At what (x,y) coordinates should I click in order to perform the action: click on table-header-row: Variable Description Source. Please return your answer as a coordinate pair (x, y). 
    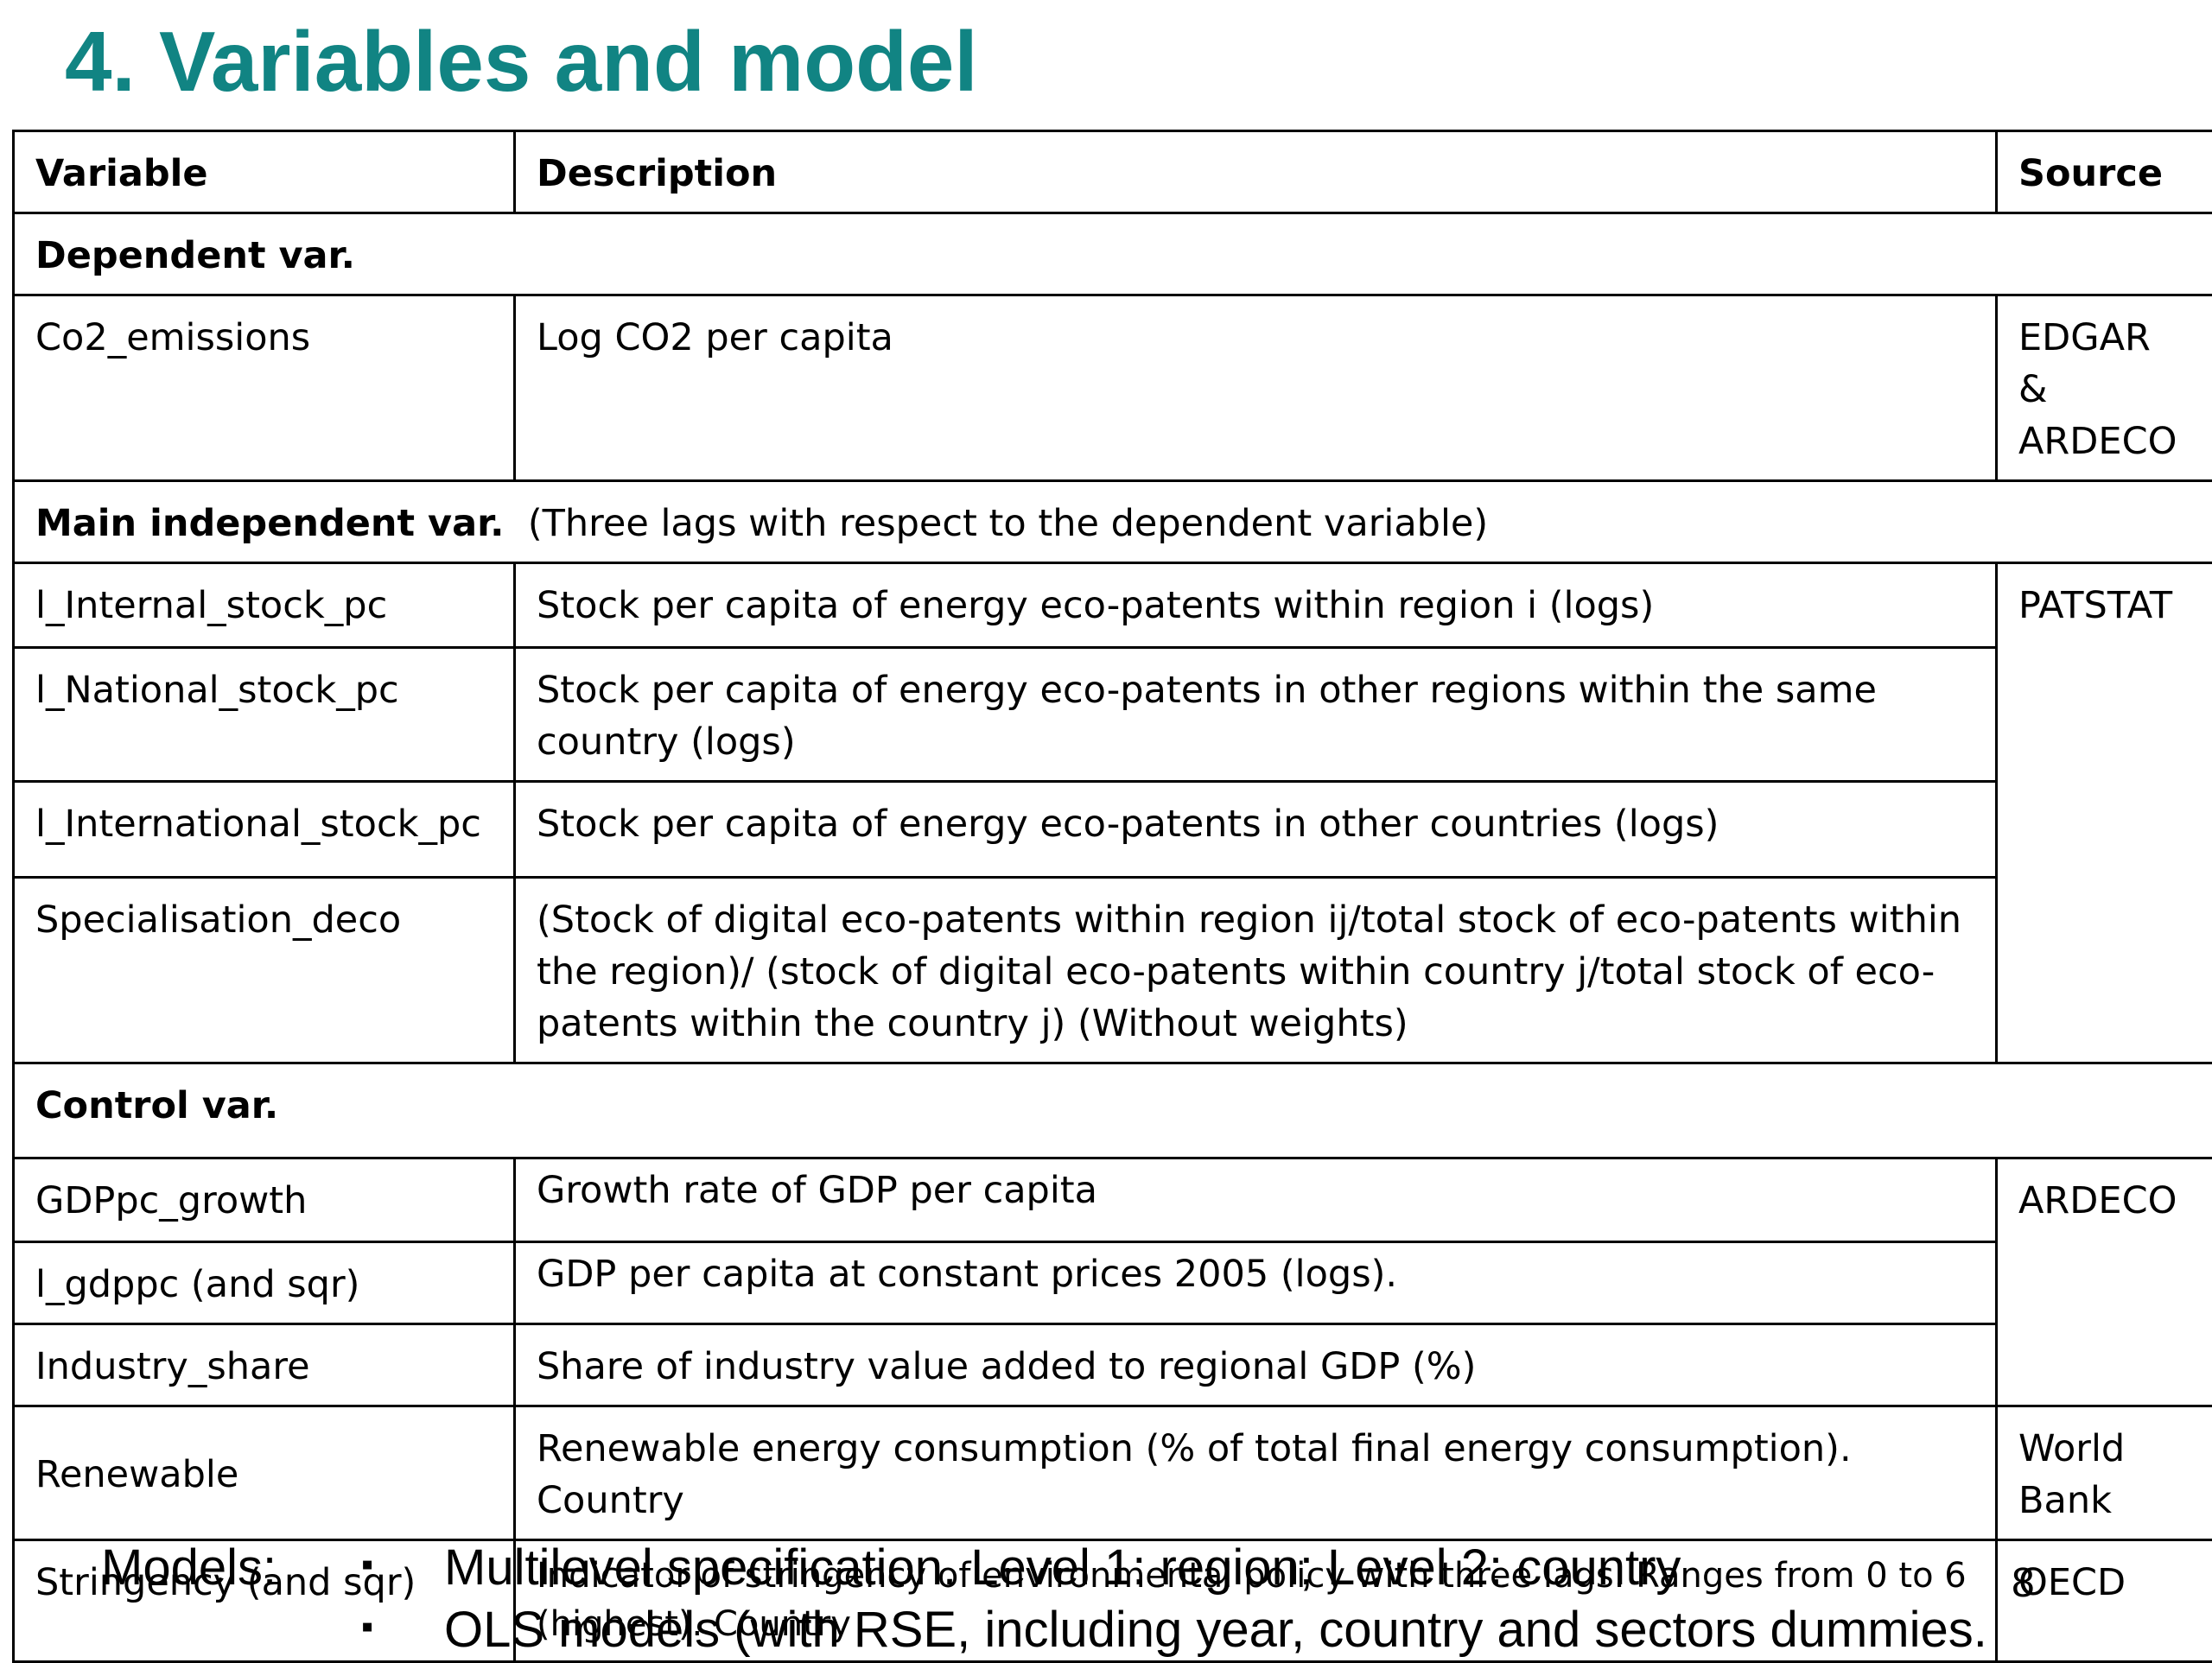
    Looking at the image, I should click on (1113, 172).